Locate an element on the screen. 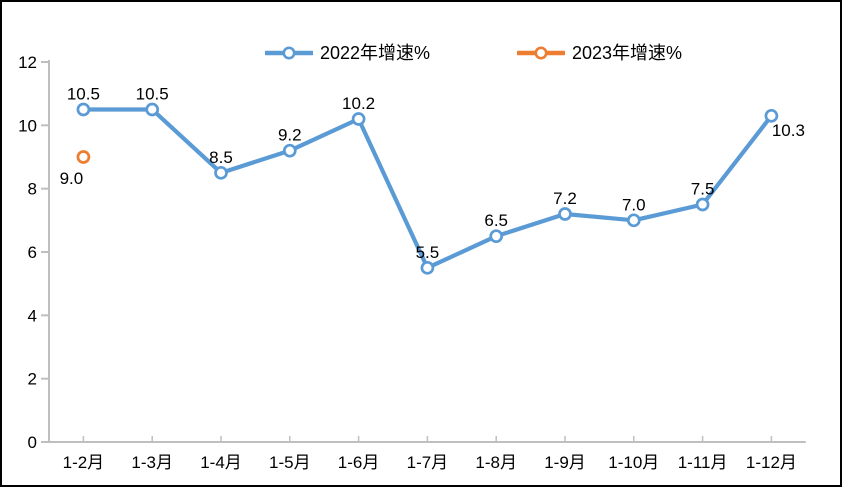  x-tick-label: 1-3月 is located at coordinates (152, 462).